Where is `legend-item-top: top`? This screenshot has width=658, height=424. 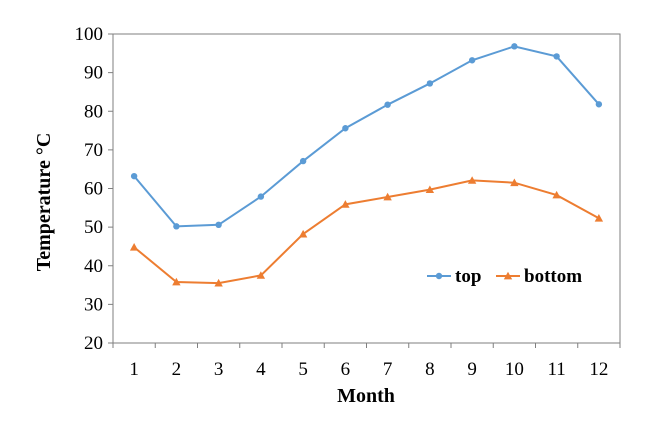
legend-item-top: top is located at coordinates (454, 276).